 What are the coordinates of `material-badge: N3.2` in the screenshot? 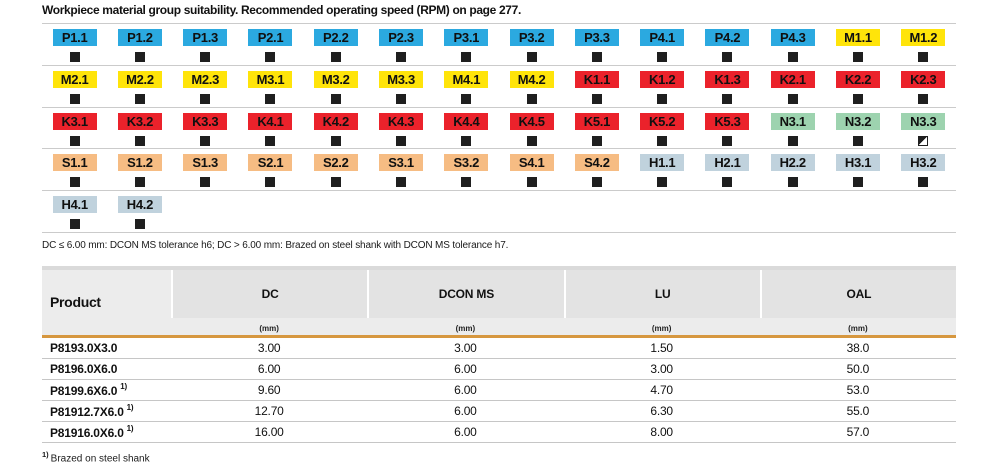 It's located at (858, 121).